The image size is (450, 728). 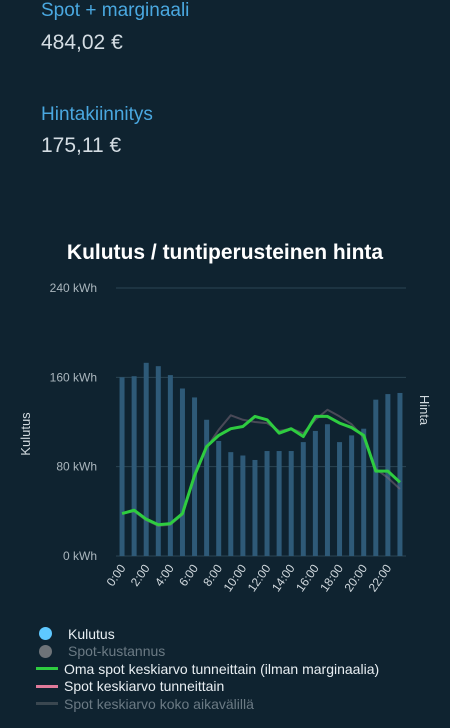 What do you see at coordinates (225, 252) in the screenshot?
I see `chart-title: Kulutus / tuntiperusteinen hinta` at bounding box center [225, 252].